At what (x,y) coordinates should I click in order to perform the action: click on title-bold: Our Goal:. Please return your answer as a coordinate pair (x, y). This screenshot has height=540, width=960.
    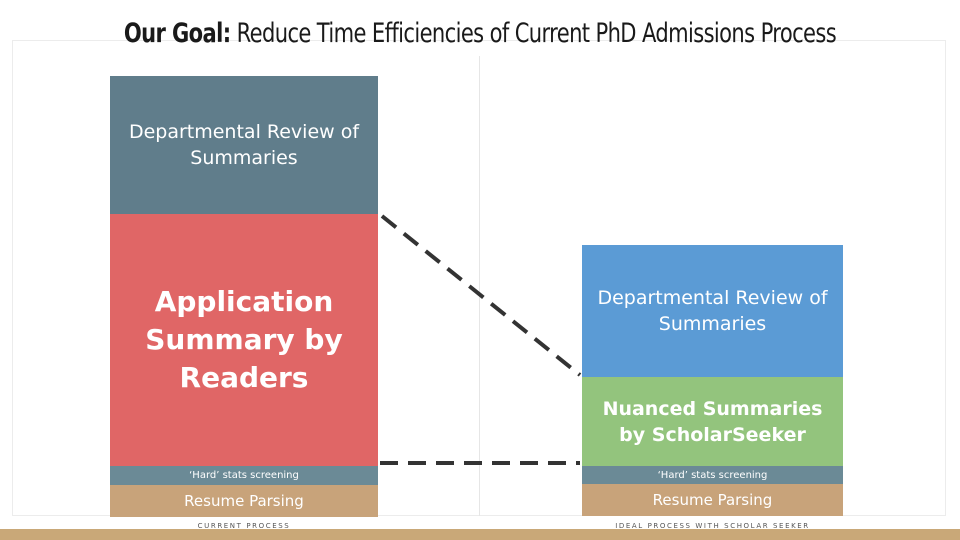
    Looking at the image, I should click on (177, 33).